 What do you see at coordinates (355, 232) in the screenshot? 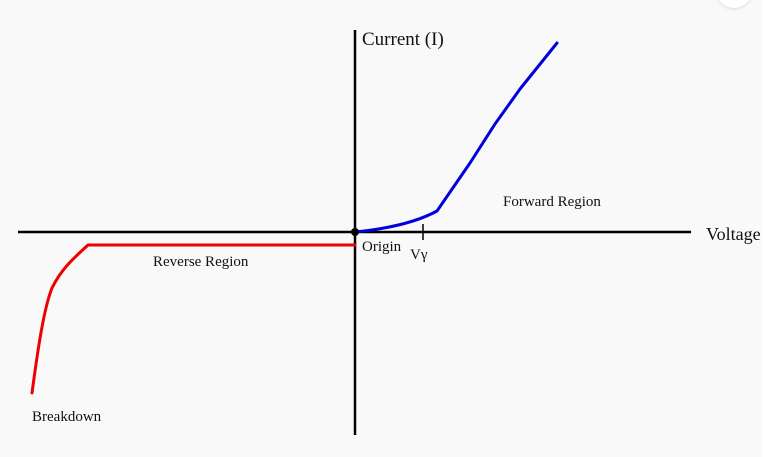
I see `origin-dot` at bounding box center [355, 232].